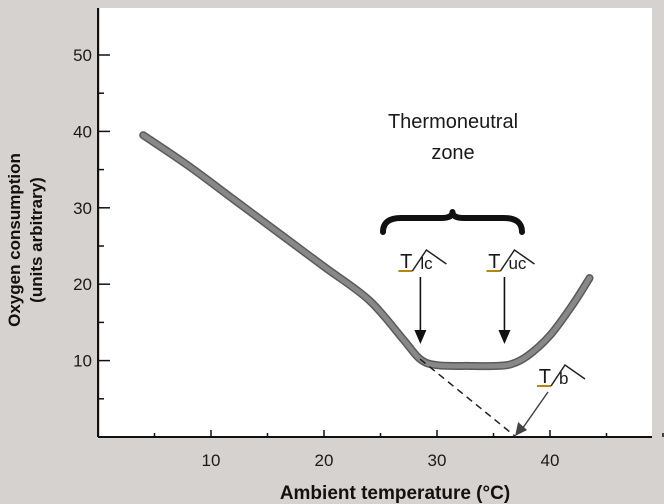  I want to click on upper-critical-label-hat, so click(517, 260).